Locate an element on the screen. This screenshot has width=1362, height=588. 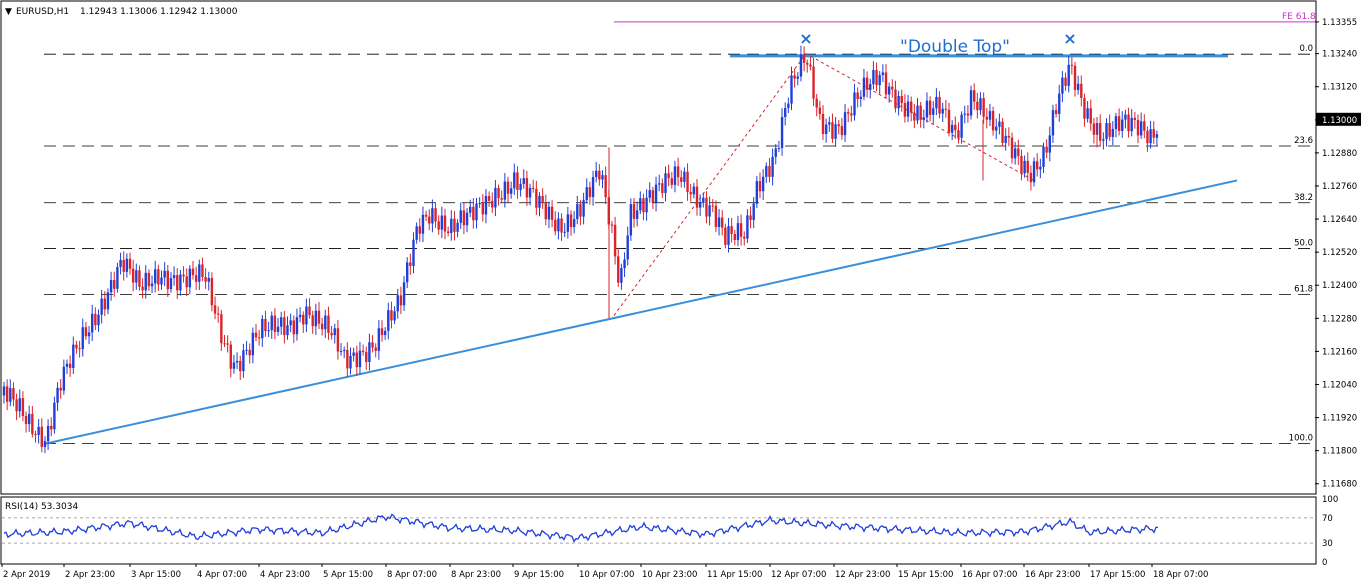
x-tick-label: 11 Apr 15:00 is located at coordinates (734, 575).